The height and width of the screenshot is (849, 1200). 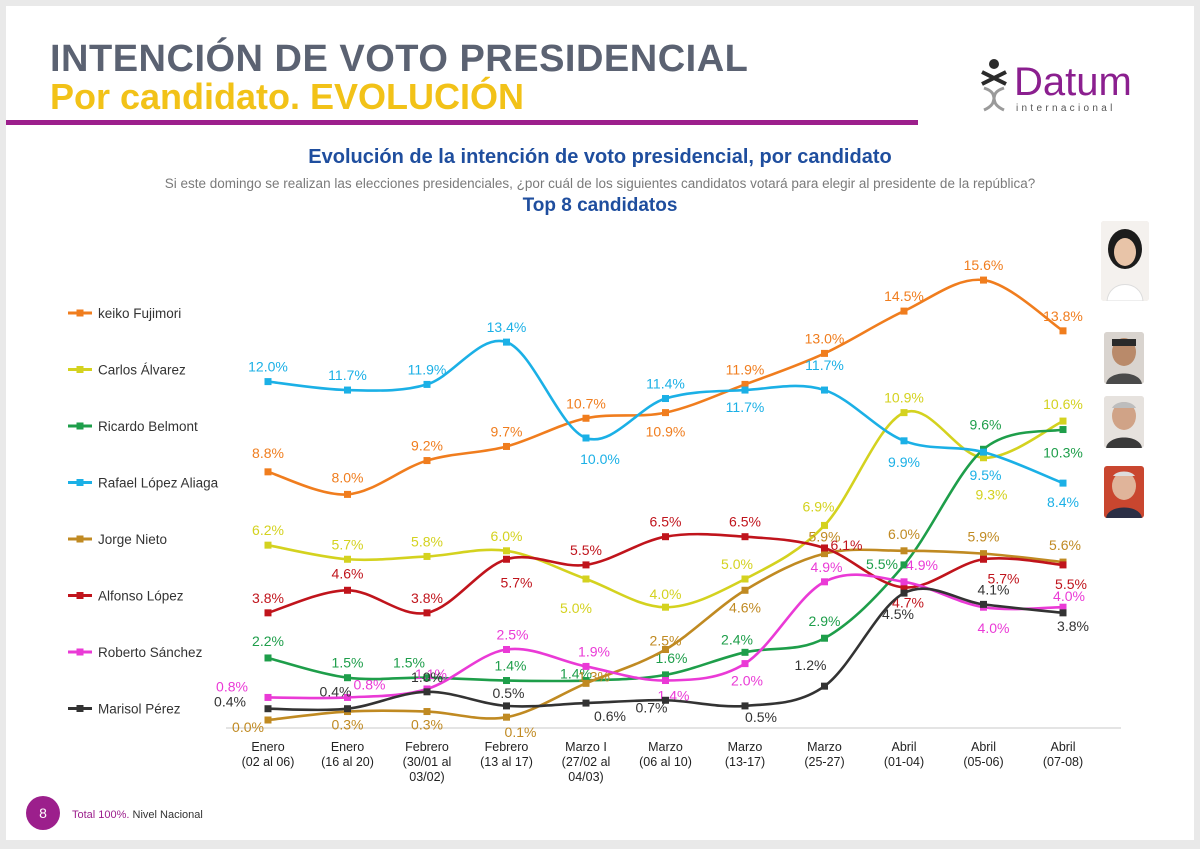 I want to click on data-label: 6.0%, so click(x=904, y=534).